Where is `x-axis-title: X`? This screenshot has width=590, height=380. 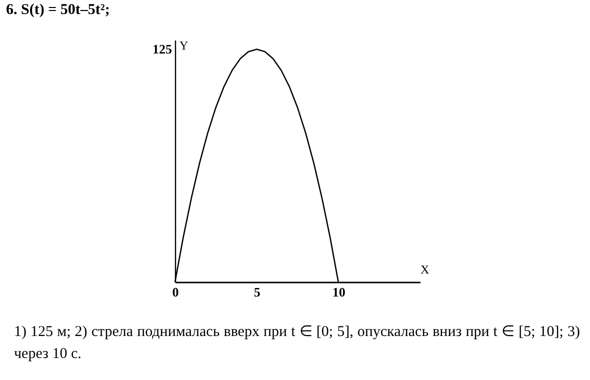 x-axis-title: X is located at coordinates (425, 269).